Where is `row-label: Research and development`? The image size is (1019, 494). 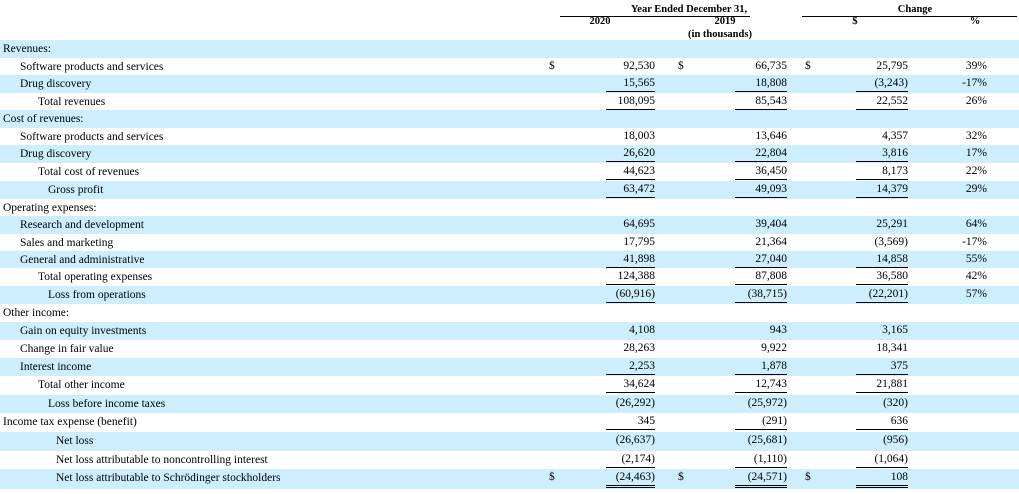 row-label: Research and development is located at coordinates (82, 225).